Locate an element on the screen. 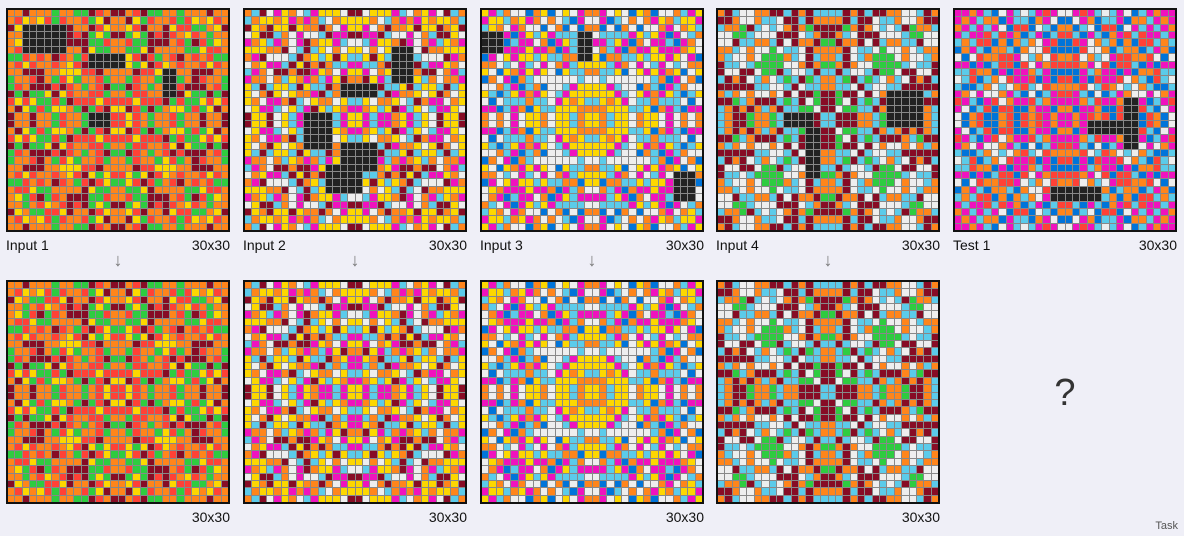  input-2-grid is located at coordinates (355, 120).